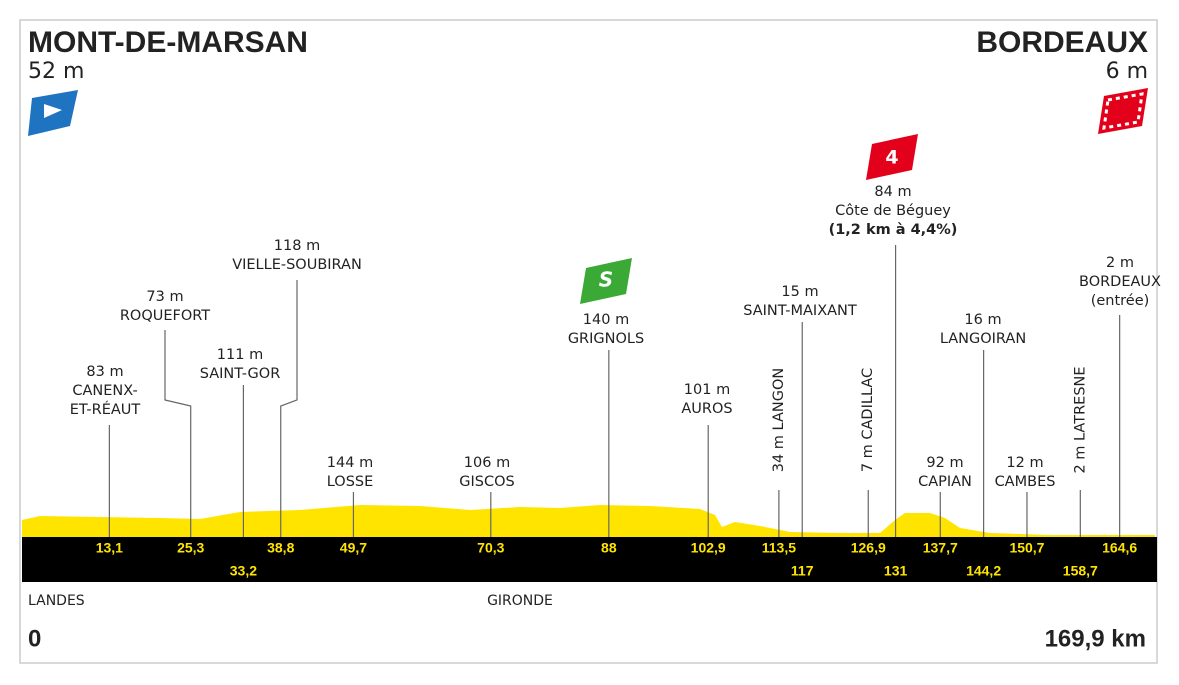 Image resolution: width=1179 pixels, height=685 pixels. What do you see at coordinates (104, 372) in the screenshot?
I see `point-altitude: 83 m` at bounding box center [104, 372].